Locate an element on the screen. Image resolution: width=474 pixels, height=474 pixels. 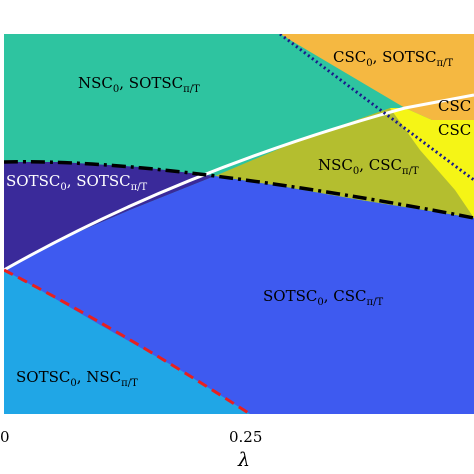
x-tick-0: 0 is located at coordinates (5, 437).